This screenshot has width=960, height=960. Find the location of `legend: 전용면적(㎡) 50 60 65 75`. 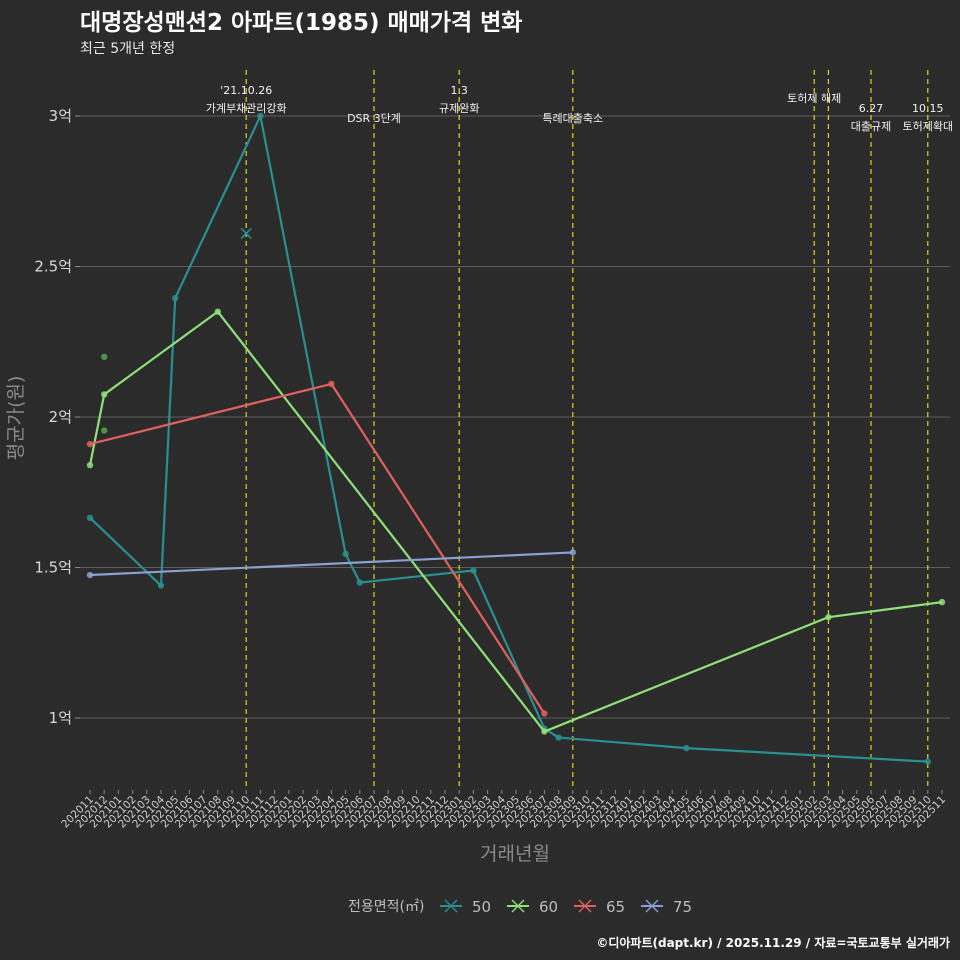

legend: 전용면적(㎡) 50 60 65 75 is located at coordinates (520, 907).